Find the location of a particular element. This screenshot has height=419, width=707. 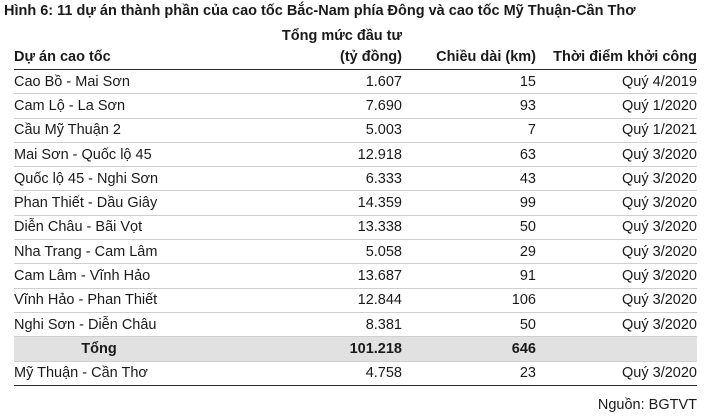

cell-investment: 8.381 is located at coordinates (313, 325).